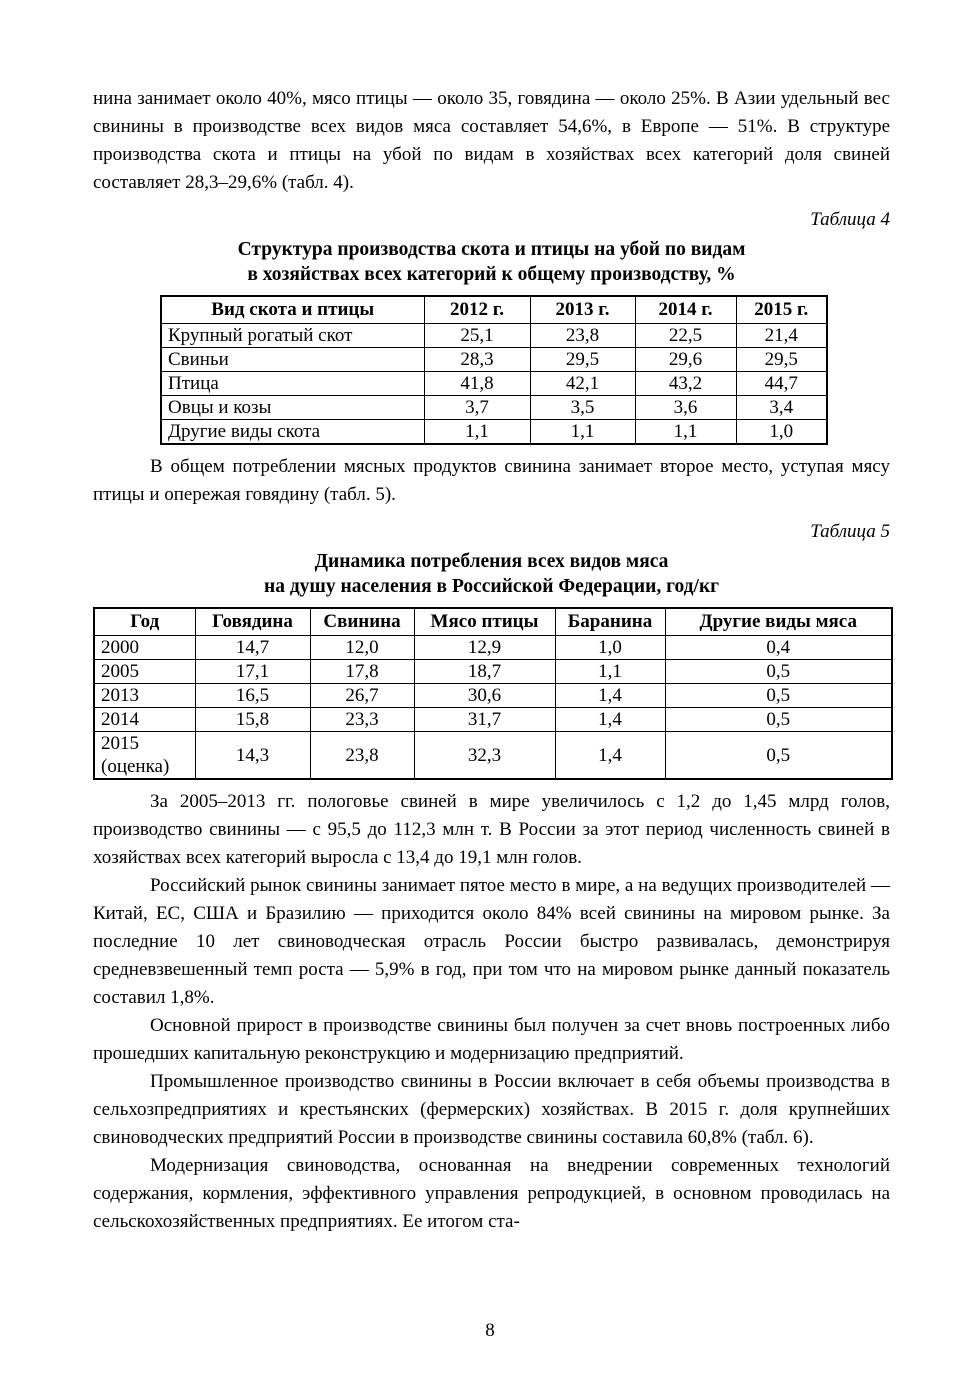 Image resolution: width=980 pixels, height=1386 pixels. I want to click on table-cell: 3,7, so click(477, 407).